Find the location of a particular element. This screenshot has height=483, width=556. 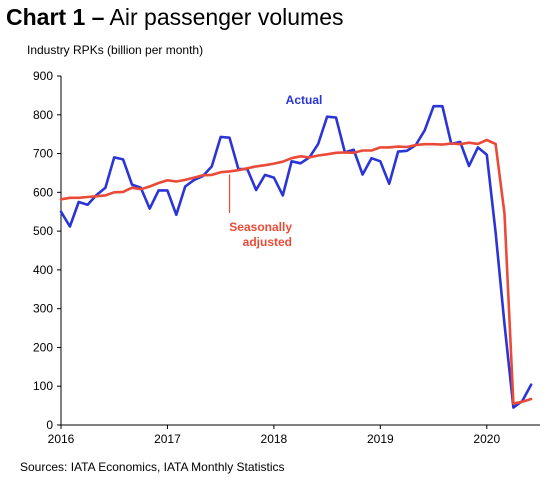

y-tick-label: 700 is located at coordinates (43, 154).